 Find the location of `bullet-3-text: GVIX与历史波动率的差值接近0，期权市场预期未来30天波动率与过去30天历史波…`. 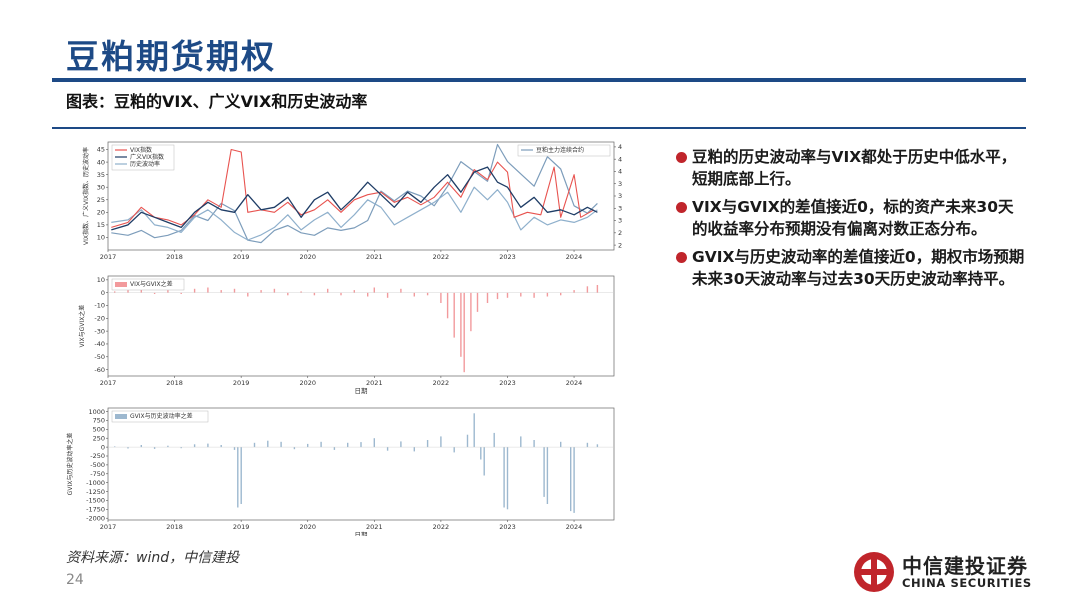

bullet-3-text: GVIX与历史波动率的差值接近0，期权市场预期未来30天波动率与过去30天历史波… is located at coordinates (858, 268).